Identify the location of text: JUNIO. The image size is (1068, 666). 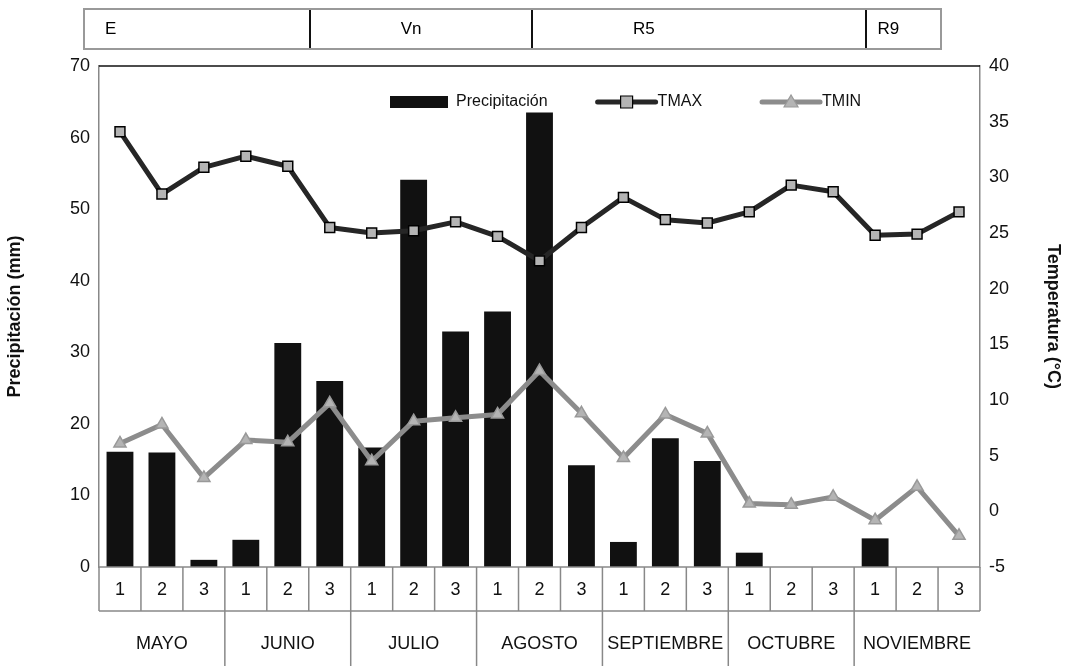
(287, 642).